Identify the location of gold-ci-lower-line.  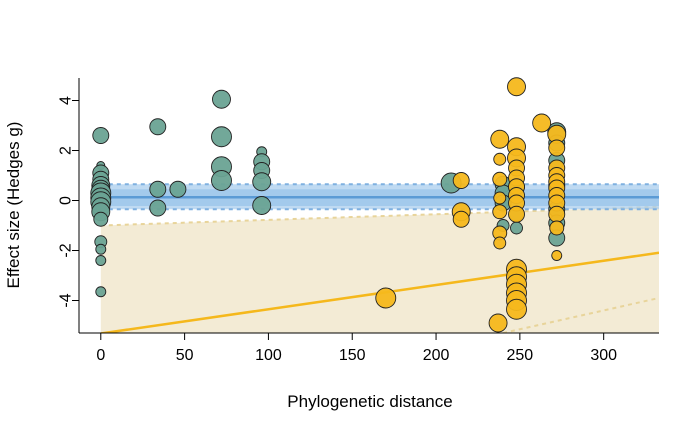
(580, 315).